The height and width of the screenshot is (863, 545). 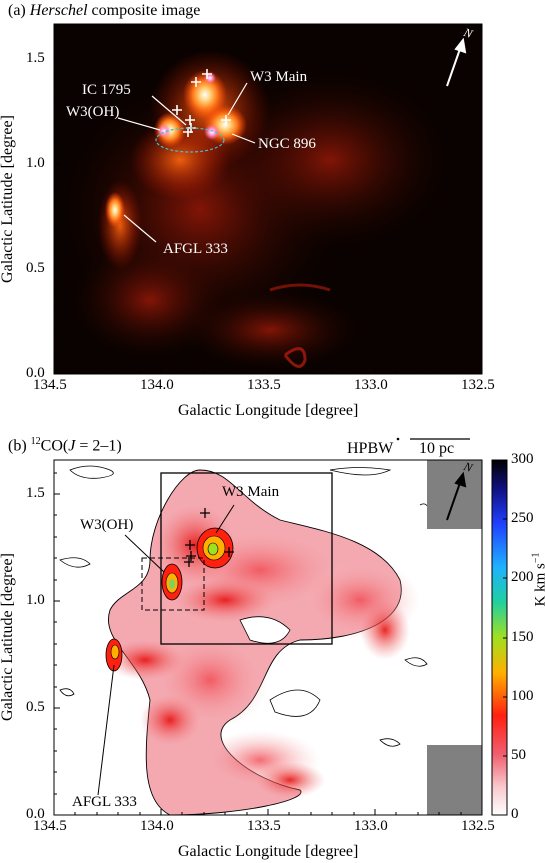 What do you see at coordinates (478, 385) in the screenshot?
I see `a-xtick-5: 132.5` at bounding box center [478, 385].